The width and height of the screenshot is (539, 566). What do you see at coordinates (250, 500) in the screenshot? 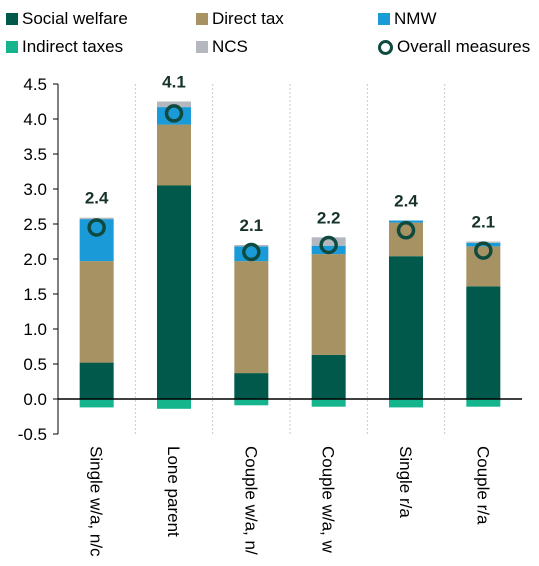
I see `x-category-label: Couple w/a, n/` at bounding box center [250, 500].